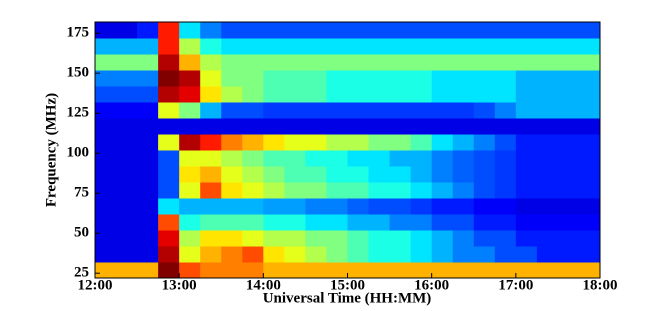  I want to click on x-axis-label: Universal Time (HH:MM), so click(347, 298).